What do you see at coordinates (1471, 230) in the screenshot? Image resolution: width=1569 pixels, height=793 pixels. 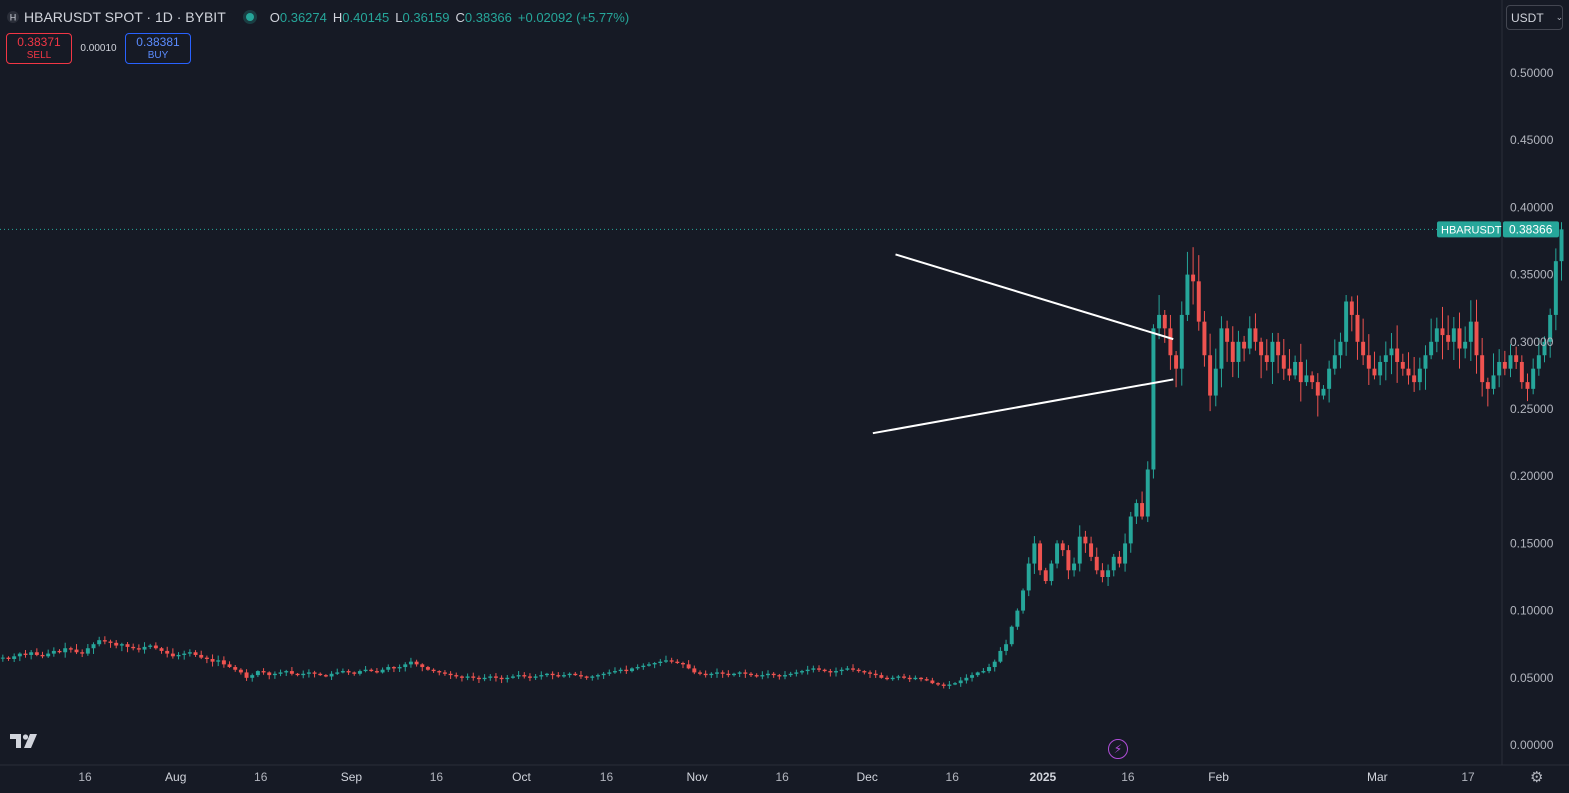 I see `price-tag-symbol: HBARUSDT` at bounding box center [1471, 230].